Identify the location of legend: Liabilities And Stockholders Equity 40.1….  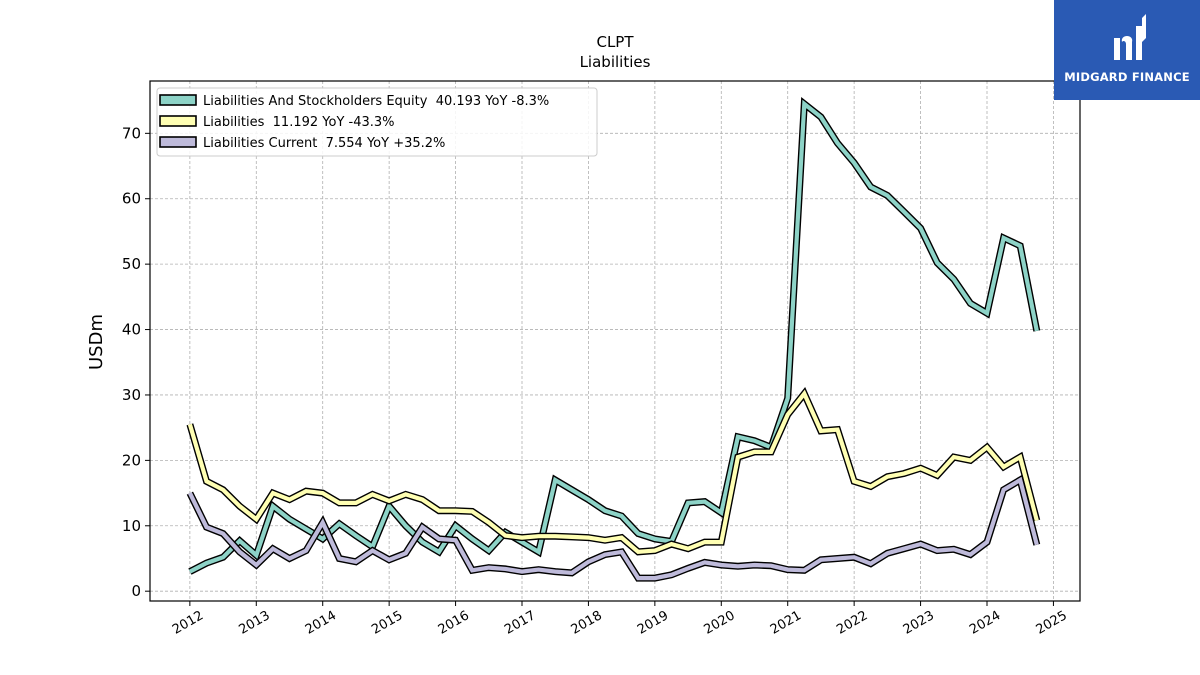
(377, 122).